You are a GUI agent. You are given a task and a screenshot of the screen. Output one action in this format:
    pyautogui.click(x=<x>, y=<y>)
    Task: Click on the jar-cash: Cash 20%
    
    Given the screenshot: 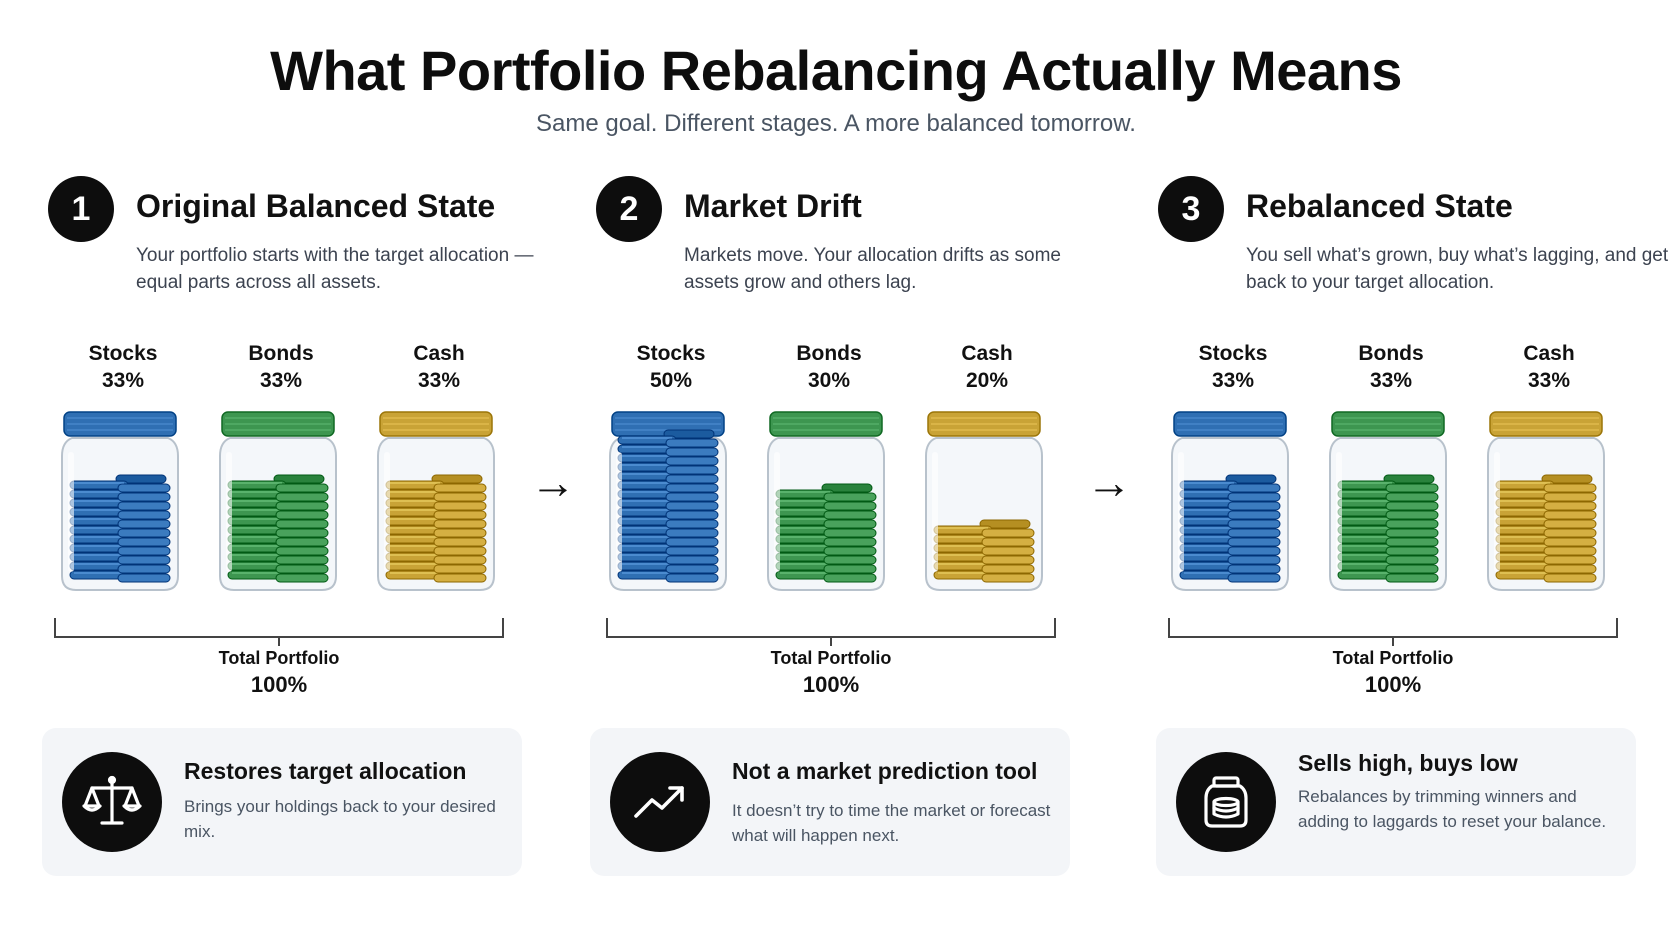 What is the action you would take?
    pyautogui.click(x=987, y=467)
    